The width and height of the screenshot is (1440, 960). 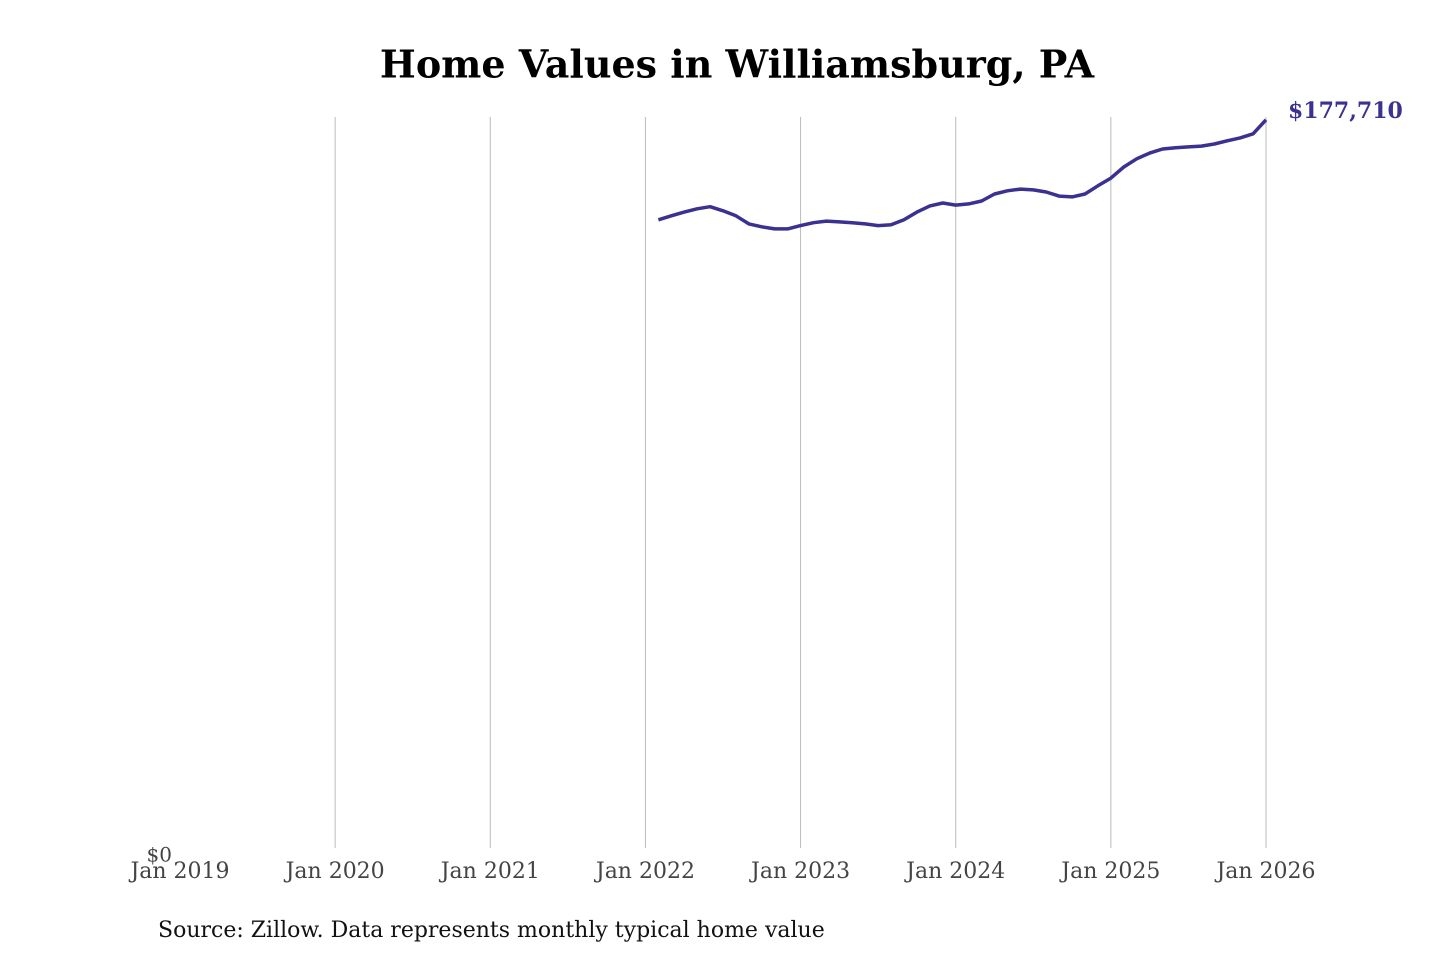 I want to click on x-tick-label: Jan 2020, so click(x=334, y=871).